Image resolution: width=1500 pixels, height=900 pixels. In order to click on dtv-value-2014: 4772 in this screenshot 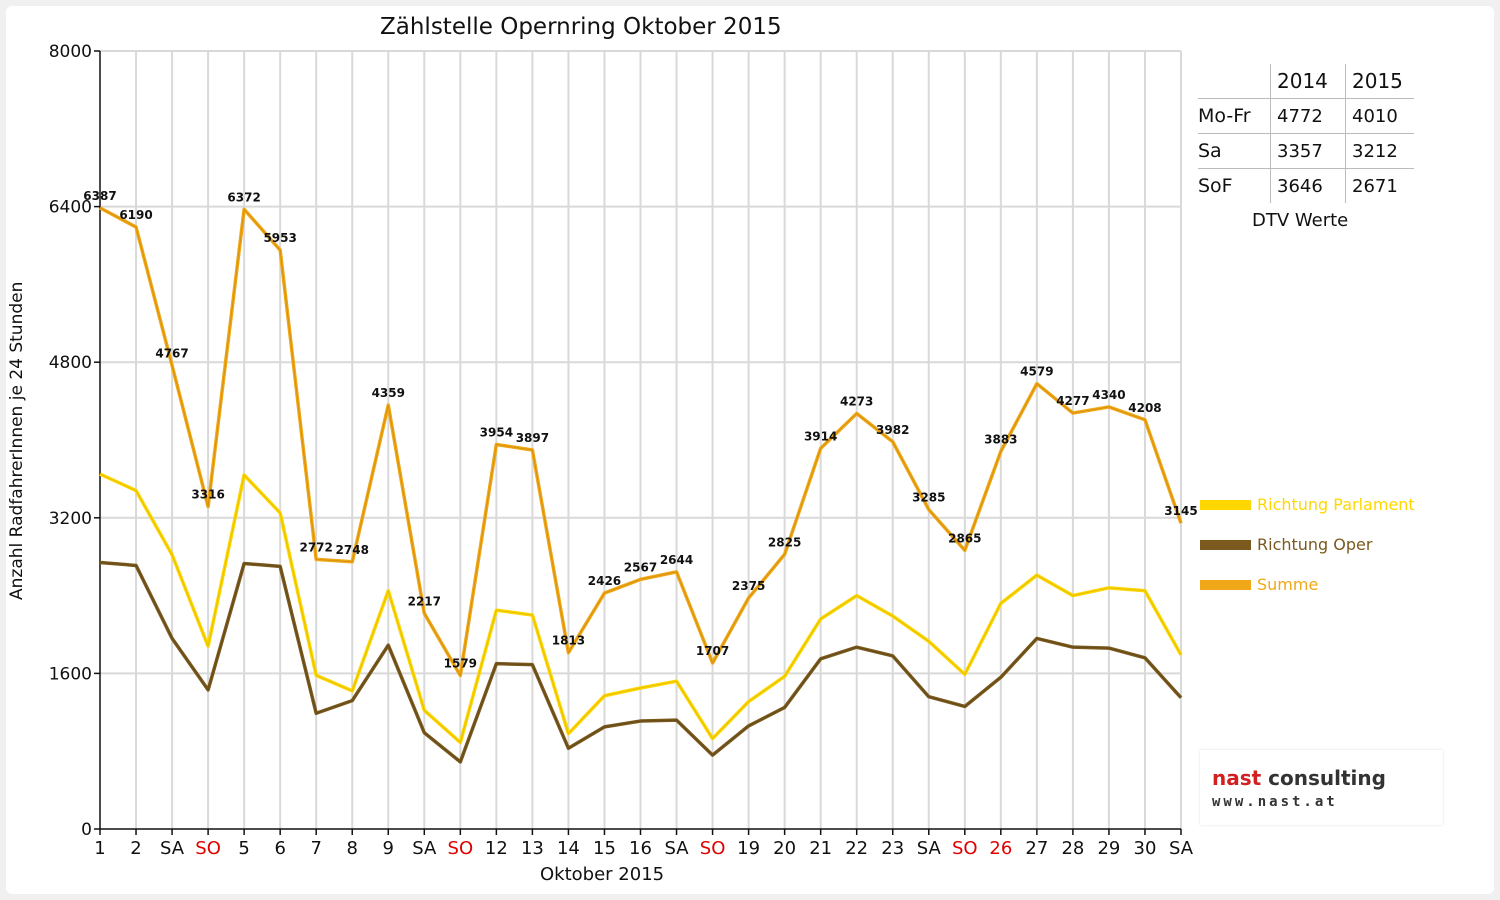, I will do `click(1308, 116)`.